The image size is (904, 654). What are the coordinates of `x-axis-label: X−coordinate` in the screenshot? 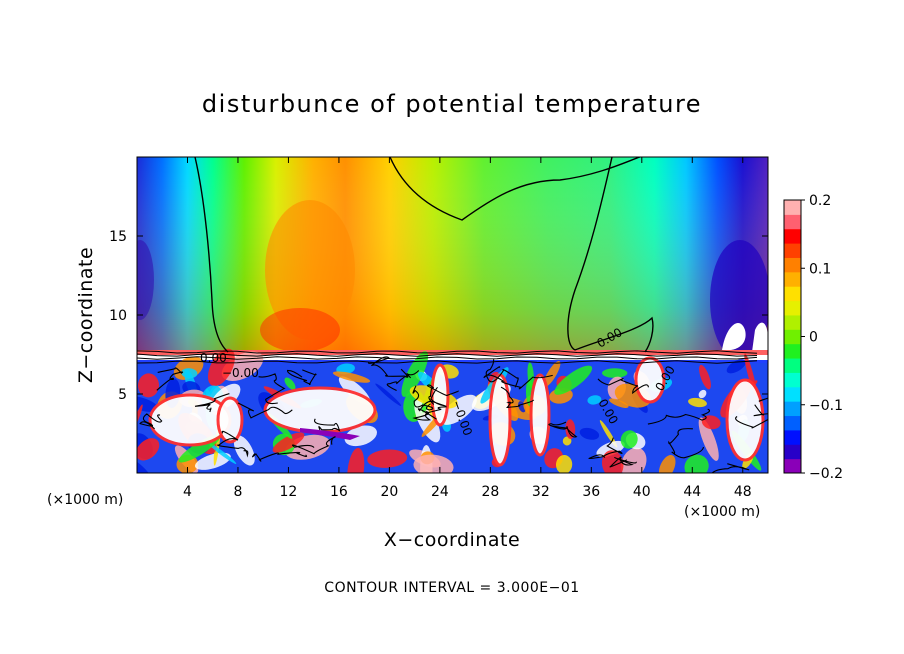 It's located at (452, 540).